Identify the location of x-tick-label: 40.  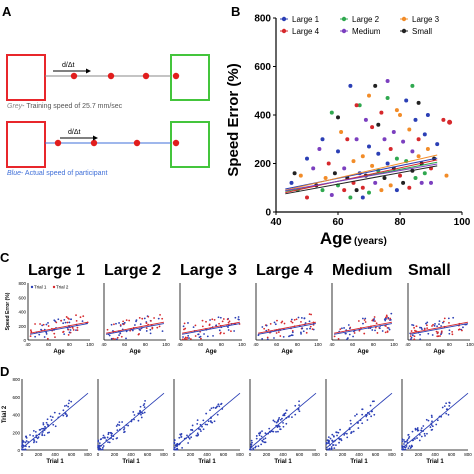
(276, 222).